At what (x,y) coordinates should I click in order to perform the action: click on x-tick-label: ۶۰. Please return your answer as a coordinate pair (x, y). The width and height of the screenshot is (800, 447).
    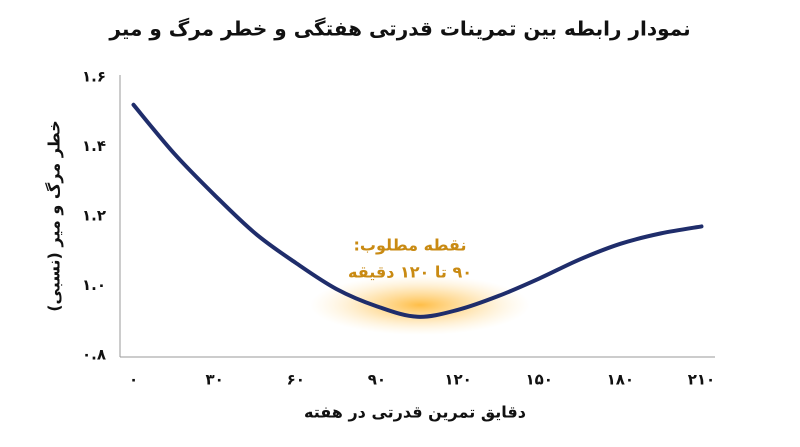
    Looking at the image, I should click on (296, 380).